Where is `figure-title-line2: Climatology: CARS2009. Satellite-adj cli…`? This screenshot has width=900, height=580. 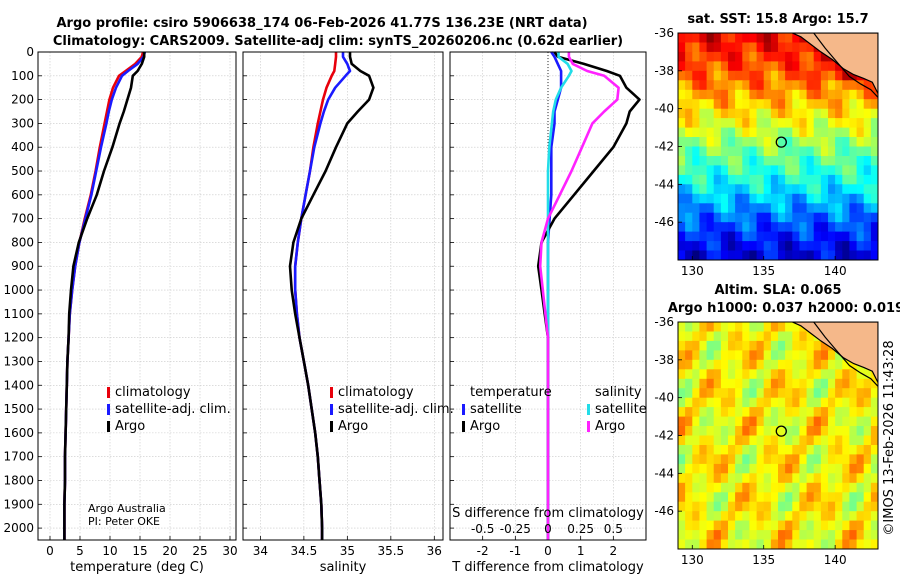
figure-title-line2: Climatology: CARS2009. Satellite-adj cli… is located at coordinates (338, 41).